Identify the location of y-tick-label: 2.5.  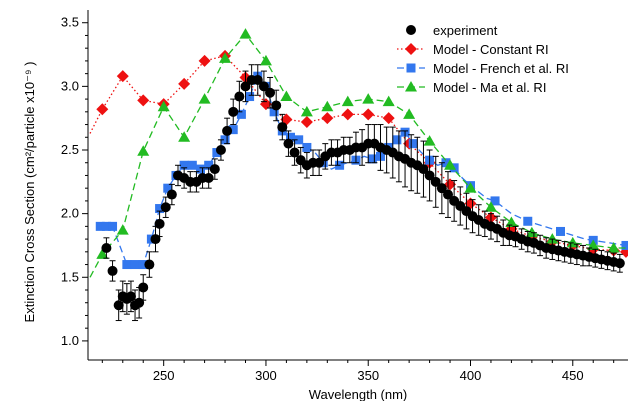
(70, 149).